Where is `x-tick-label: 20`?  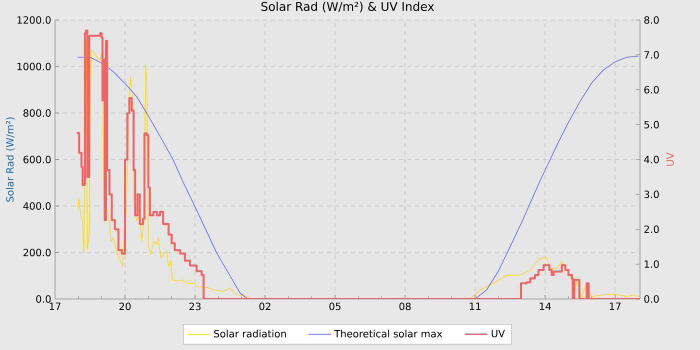
x-tick-label: 20 is located at coordinates (125, 306).